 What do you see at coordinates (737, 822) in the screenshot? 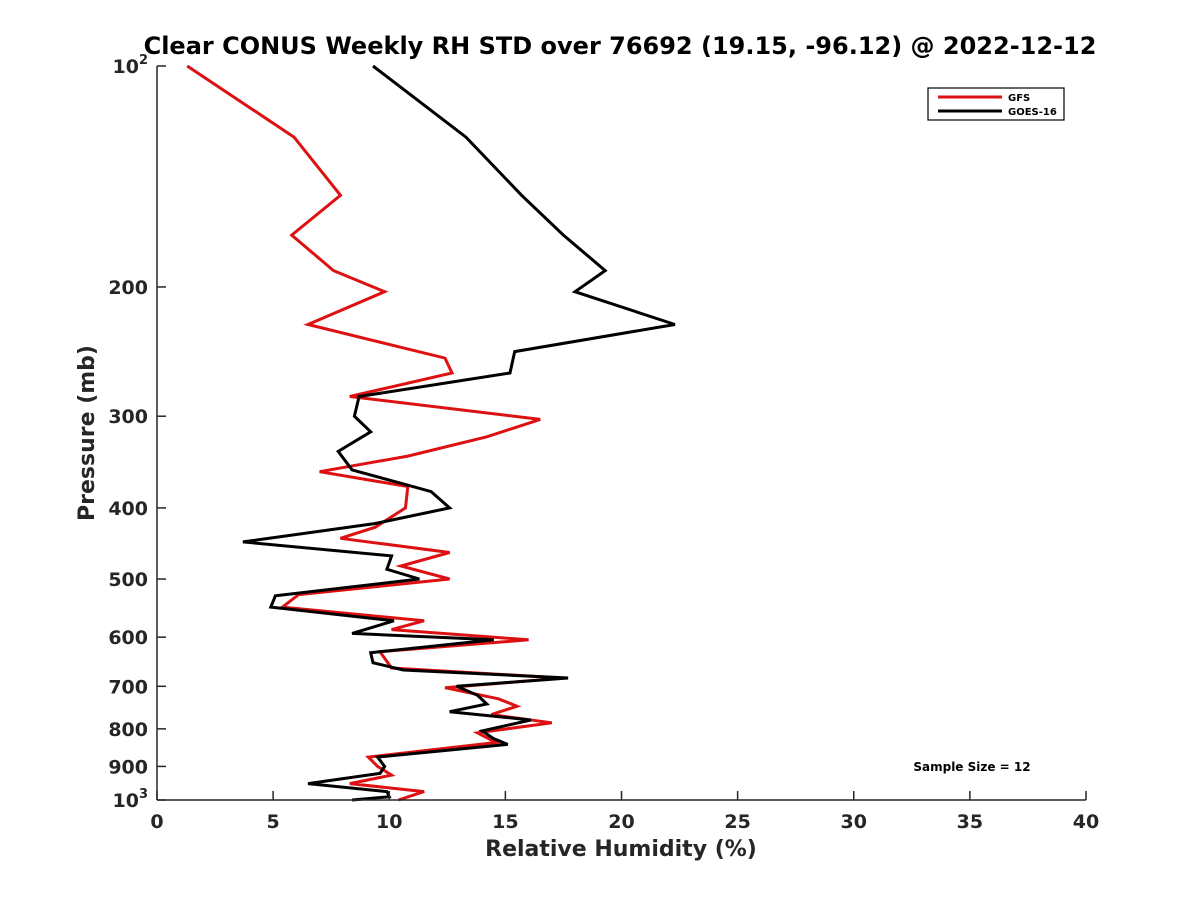
I see `x-tick-label: 25` at bounding box center [737, 822].